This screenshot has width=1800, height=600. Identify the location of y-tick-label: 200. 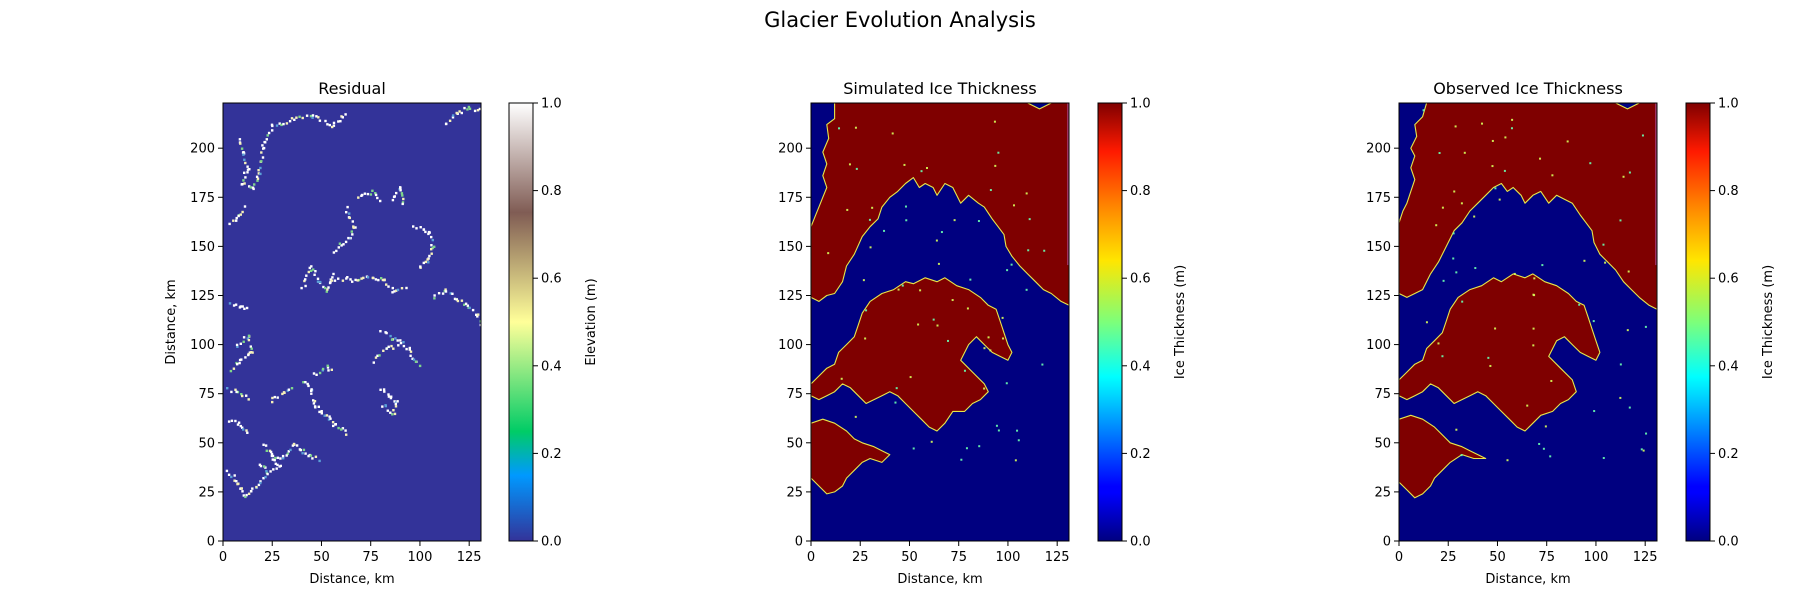
(202, 149).